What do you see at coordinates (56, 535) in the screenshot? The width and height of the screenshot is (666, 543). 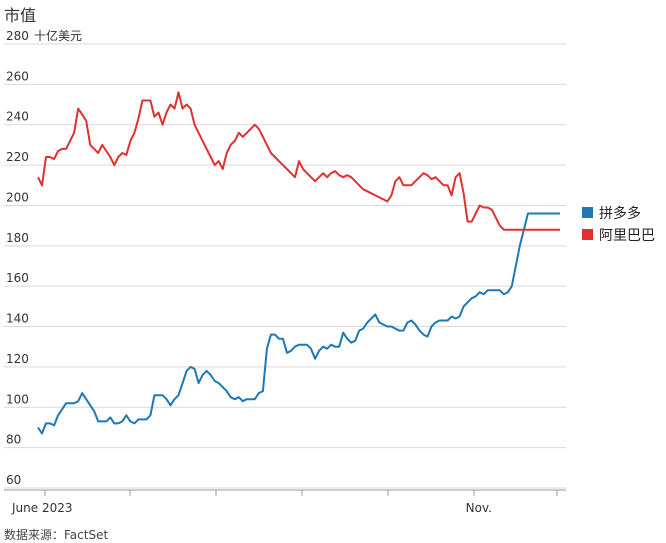 I see `source-note: 数据来源：FactSet` at bounding box center [56, 535].